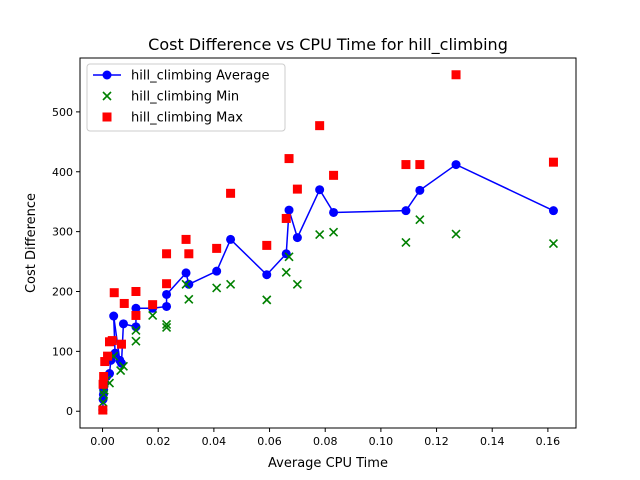 Image resolution: width=640 pixels, height=480 pixels. I want to click on legend-frame, so click(186, 97).